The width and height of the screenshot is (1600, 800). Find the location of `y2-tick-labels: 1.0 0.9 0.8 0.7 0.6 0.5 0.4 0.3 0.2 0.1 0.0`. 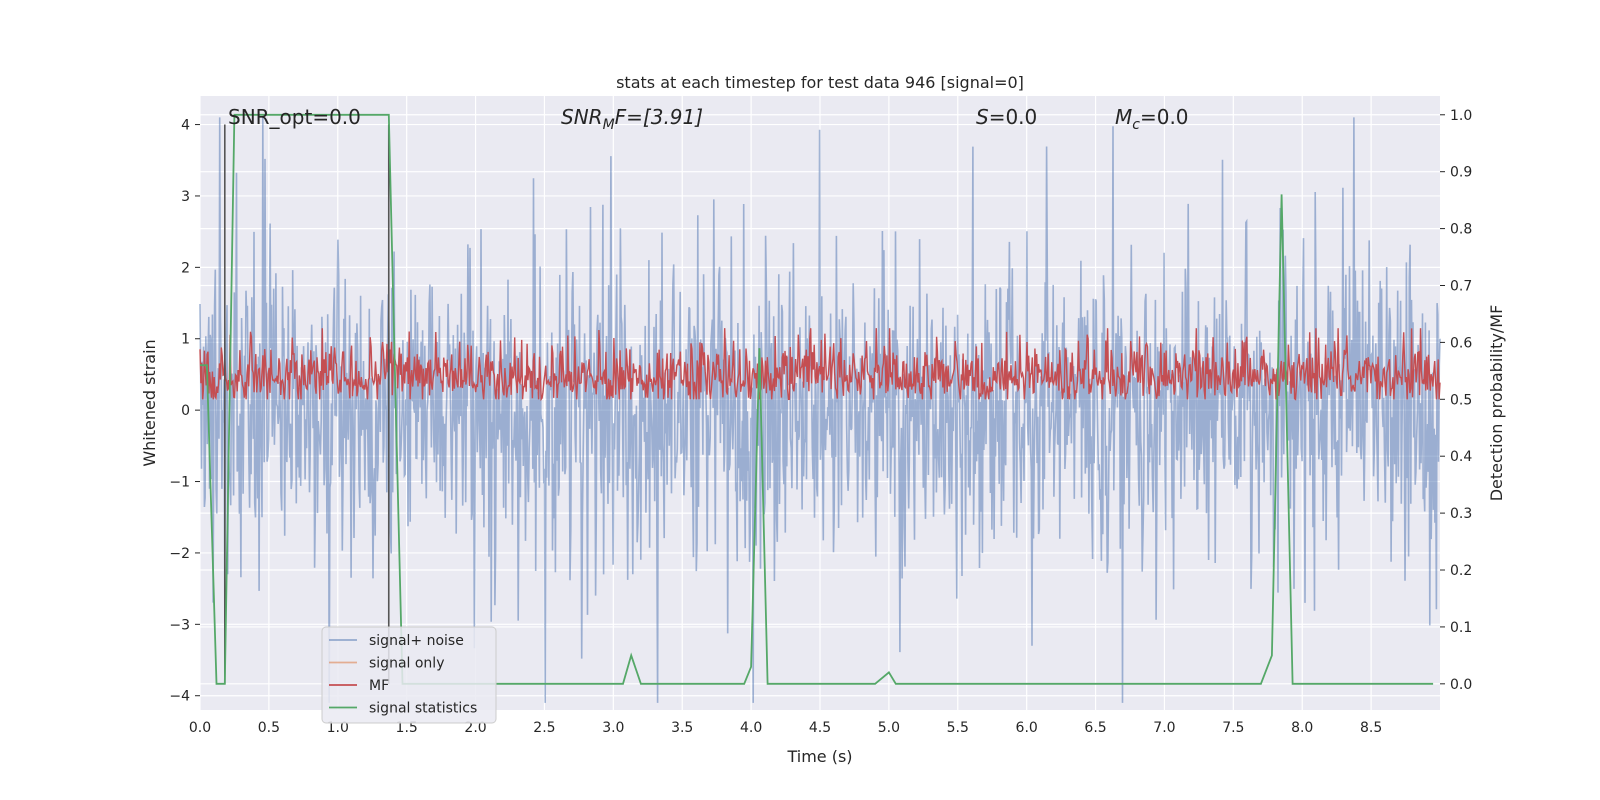

y2-tick-labels: 1.0 0.9 0.8 0.7 0.6 0.5 0.4 0.3 0.2 0.1 0.0 is located at coordinates (1456, 400).